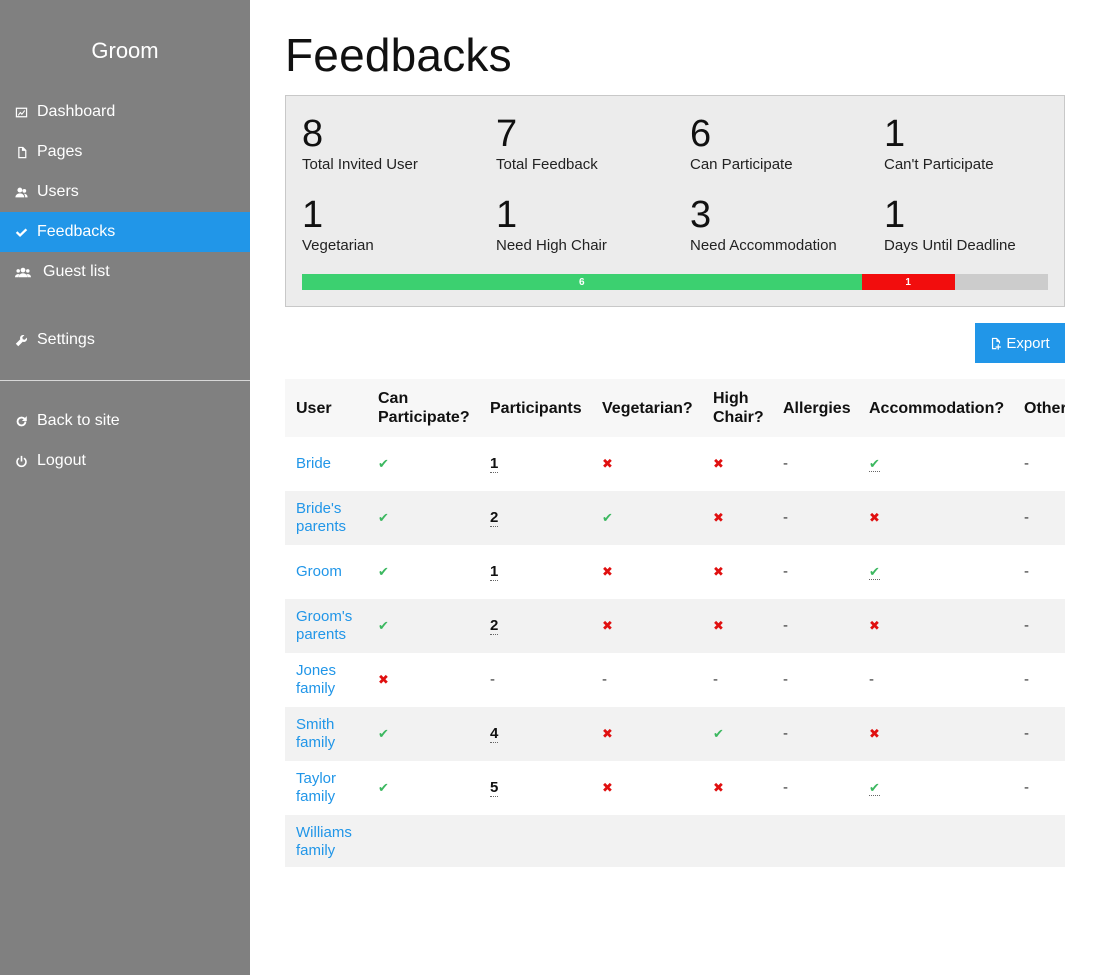 Image resolution: width=1100 pixels, height=975 pixels. I want to click on export-icon, so click(997, 343).